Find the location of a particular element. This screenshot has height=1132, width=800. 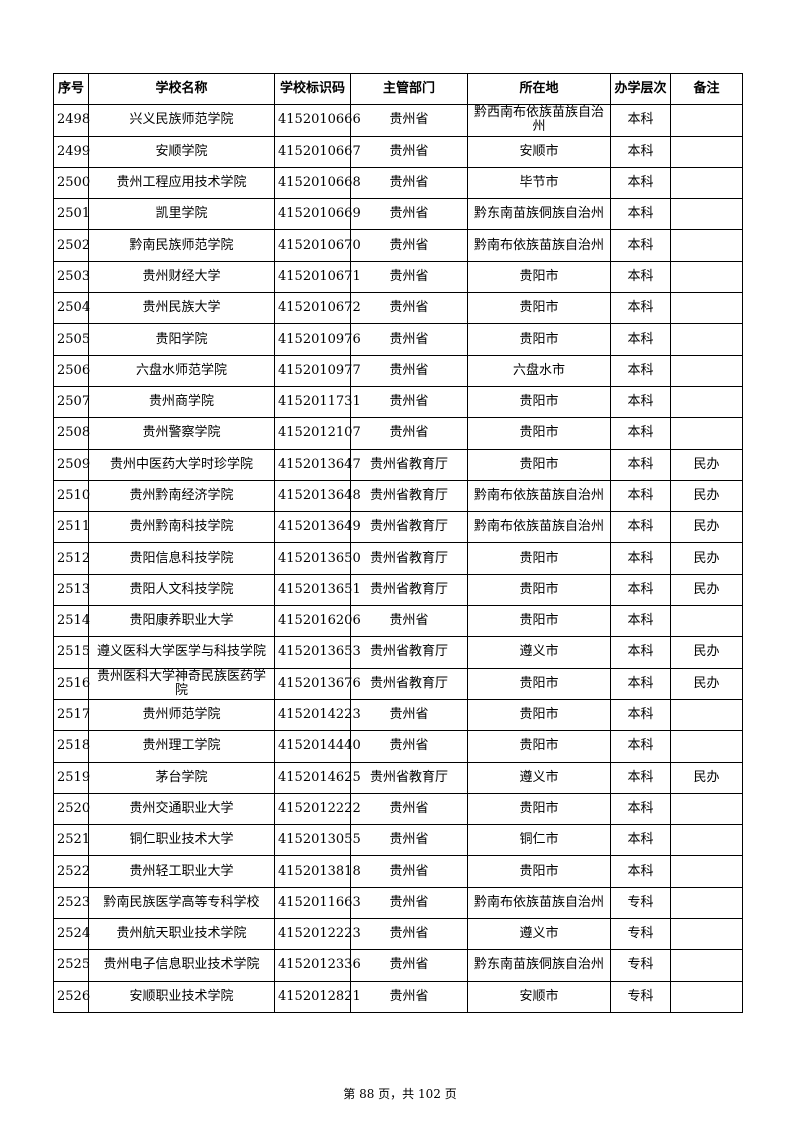

table-row: 2517 贵州师范学院 4152014223 贵州省 贵阳市 本科 is located at coordinates (398, 715).